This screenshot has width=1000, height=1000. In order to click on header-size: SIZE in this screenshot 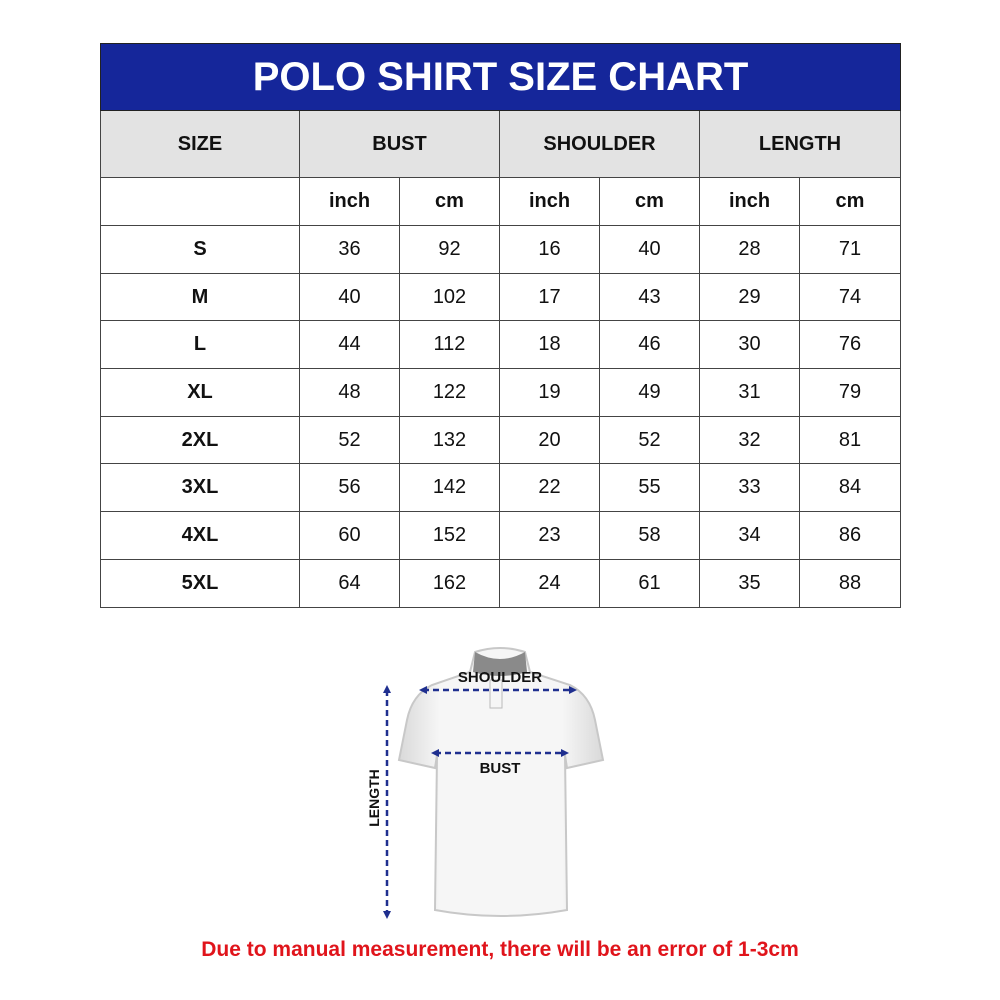, I will do `click(200, 144)`.